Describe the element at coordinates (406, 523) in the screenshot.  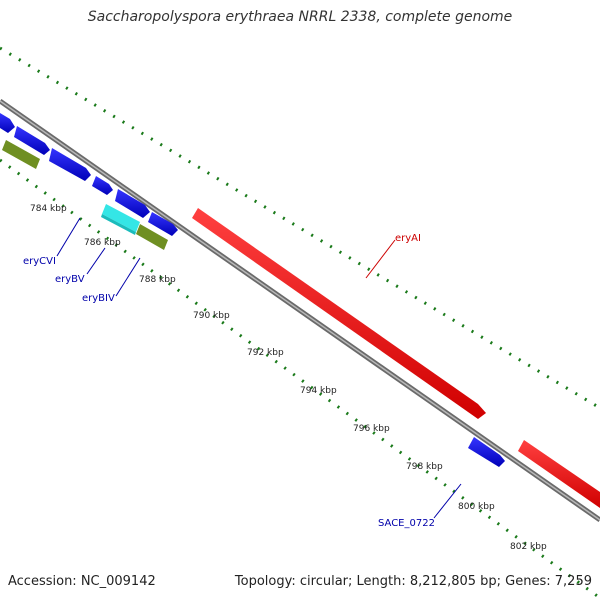
I see `gene-label-sace-0722: SACE_0722` at that location.